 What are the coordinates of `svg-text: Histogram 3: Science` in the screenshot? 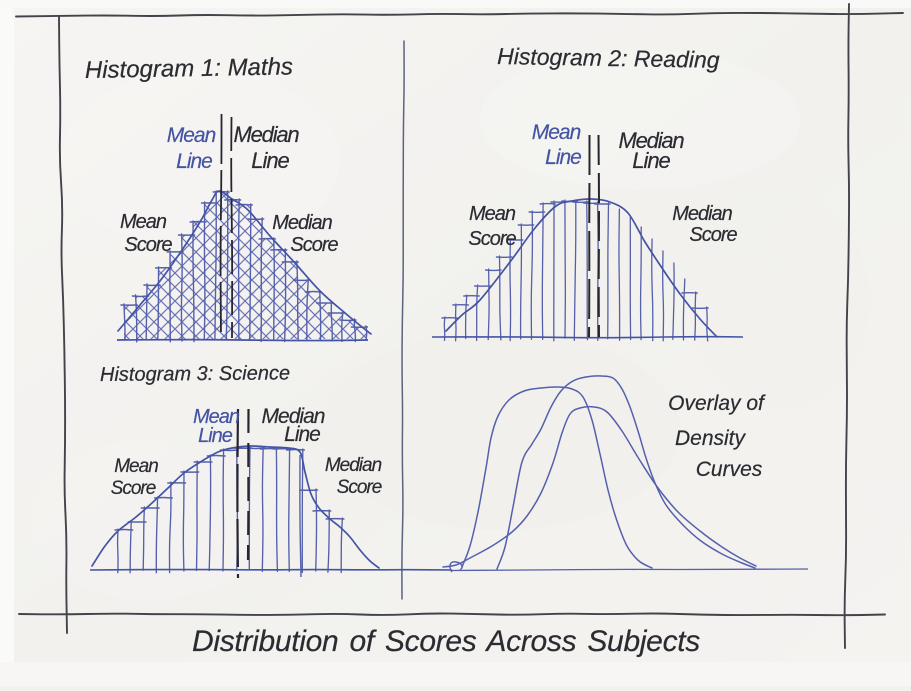 It's located at (195, 374).